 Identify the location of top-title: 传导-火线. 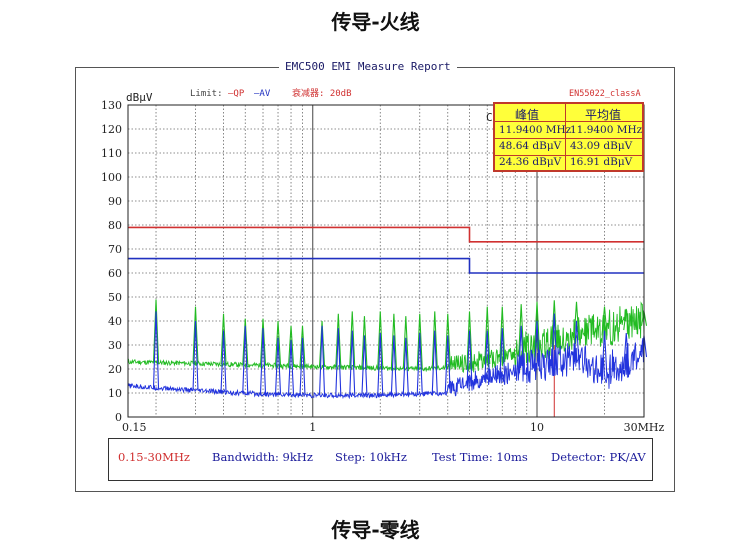
(375, 22).